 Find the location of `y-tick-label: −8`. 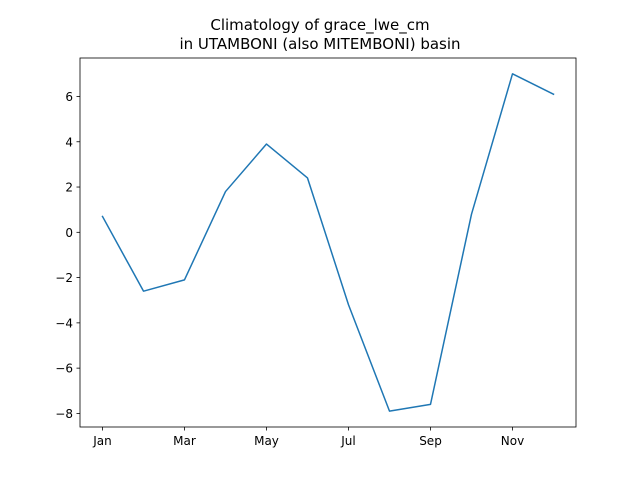

y-tick-label: −8 is located at coordinates (64, 414).